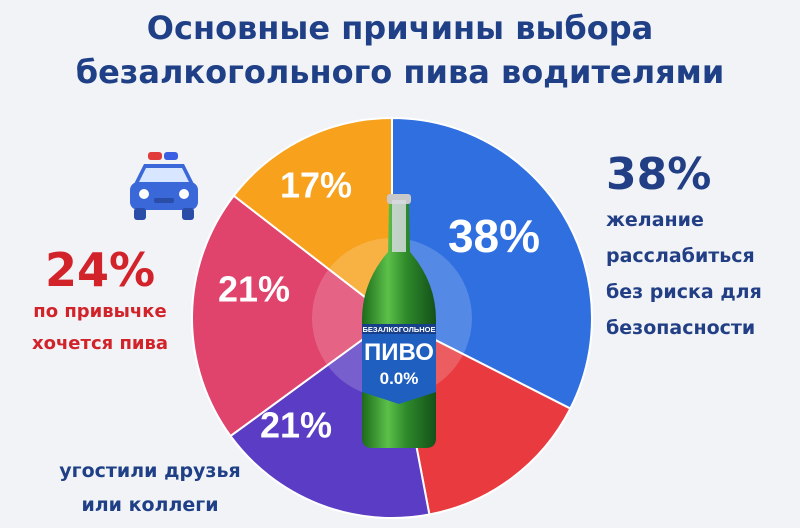 The image size is (800, 528). I want to click on bottle-label-line-1: БЕЗАЛКОГОЛЬНОЕ, so click(399, 329).